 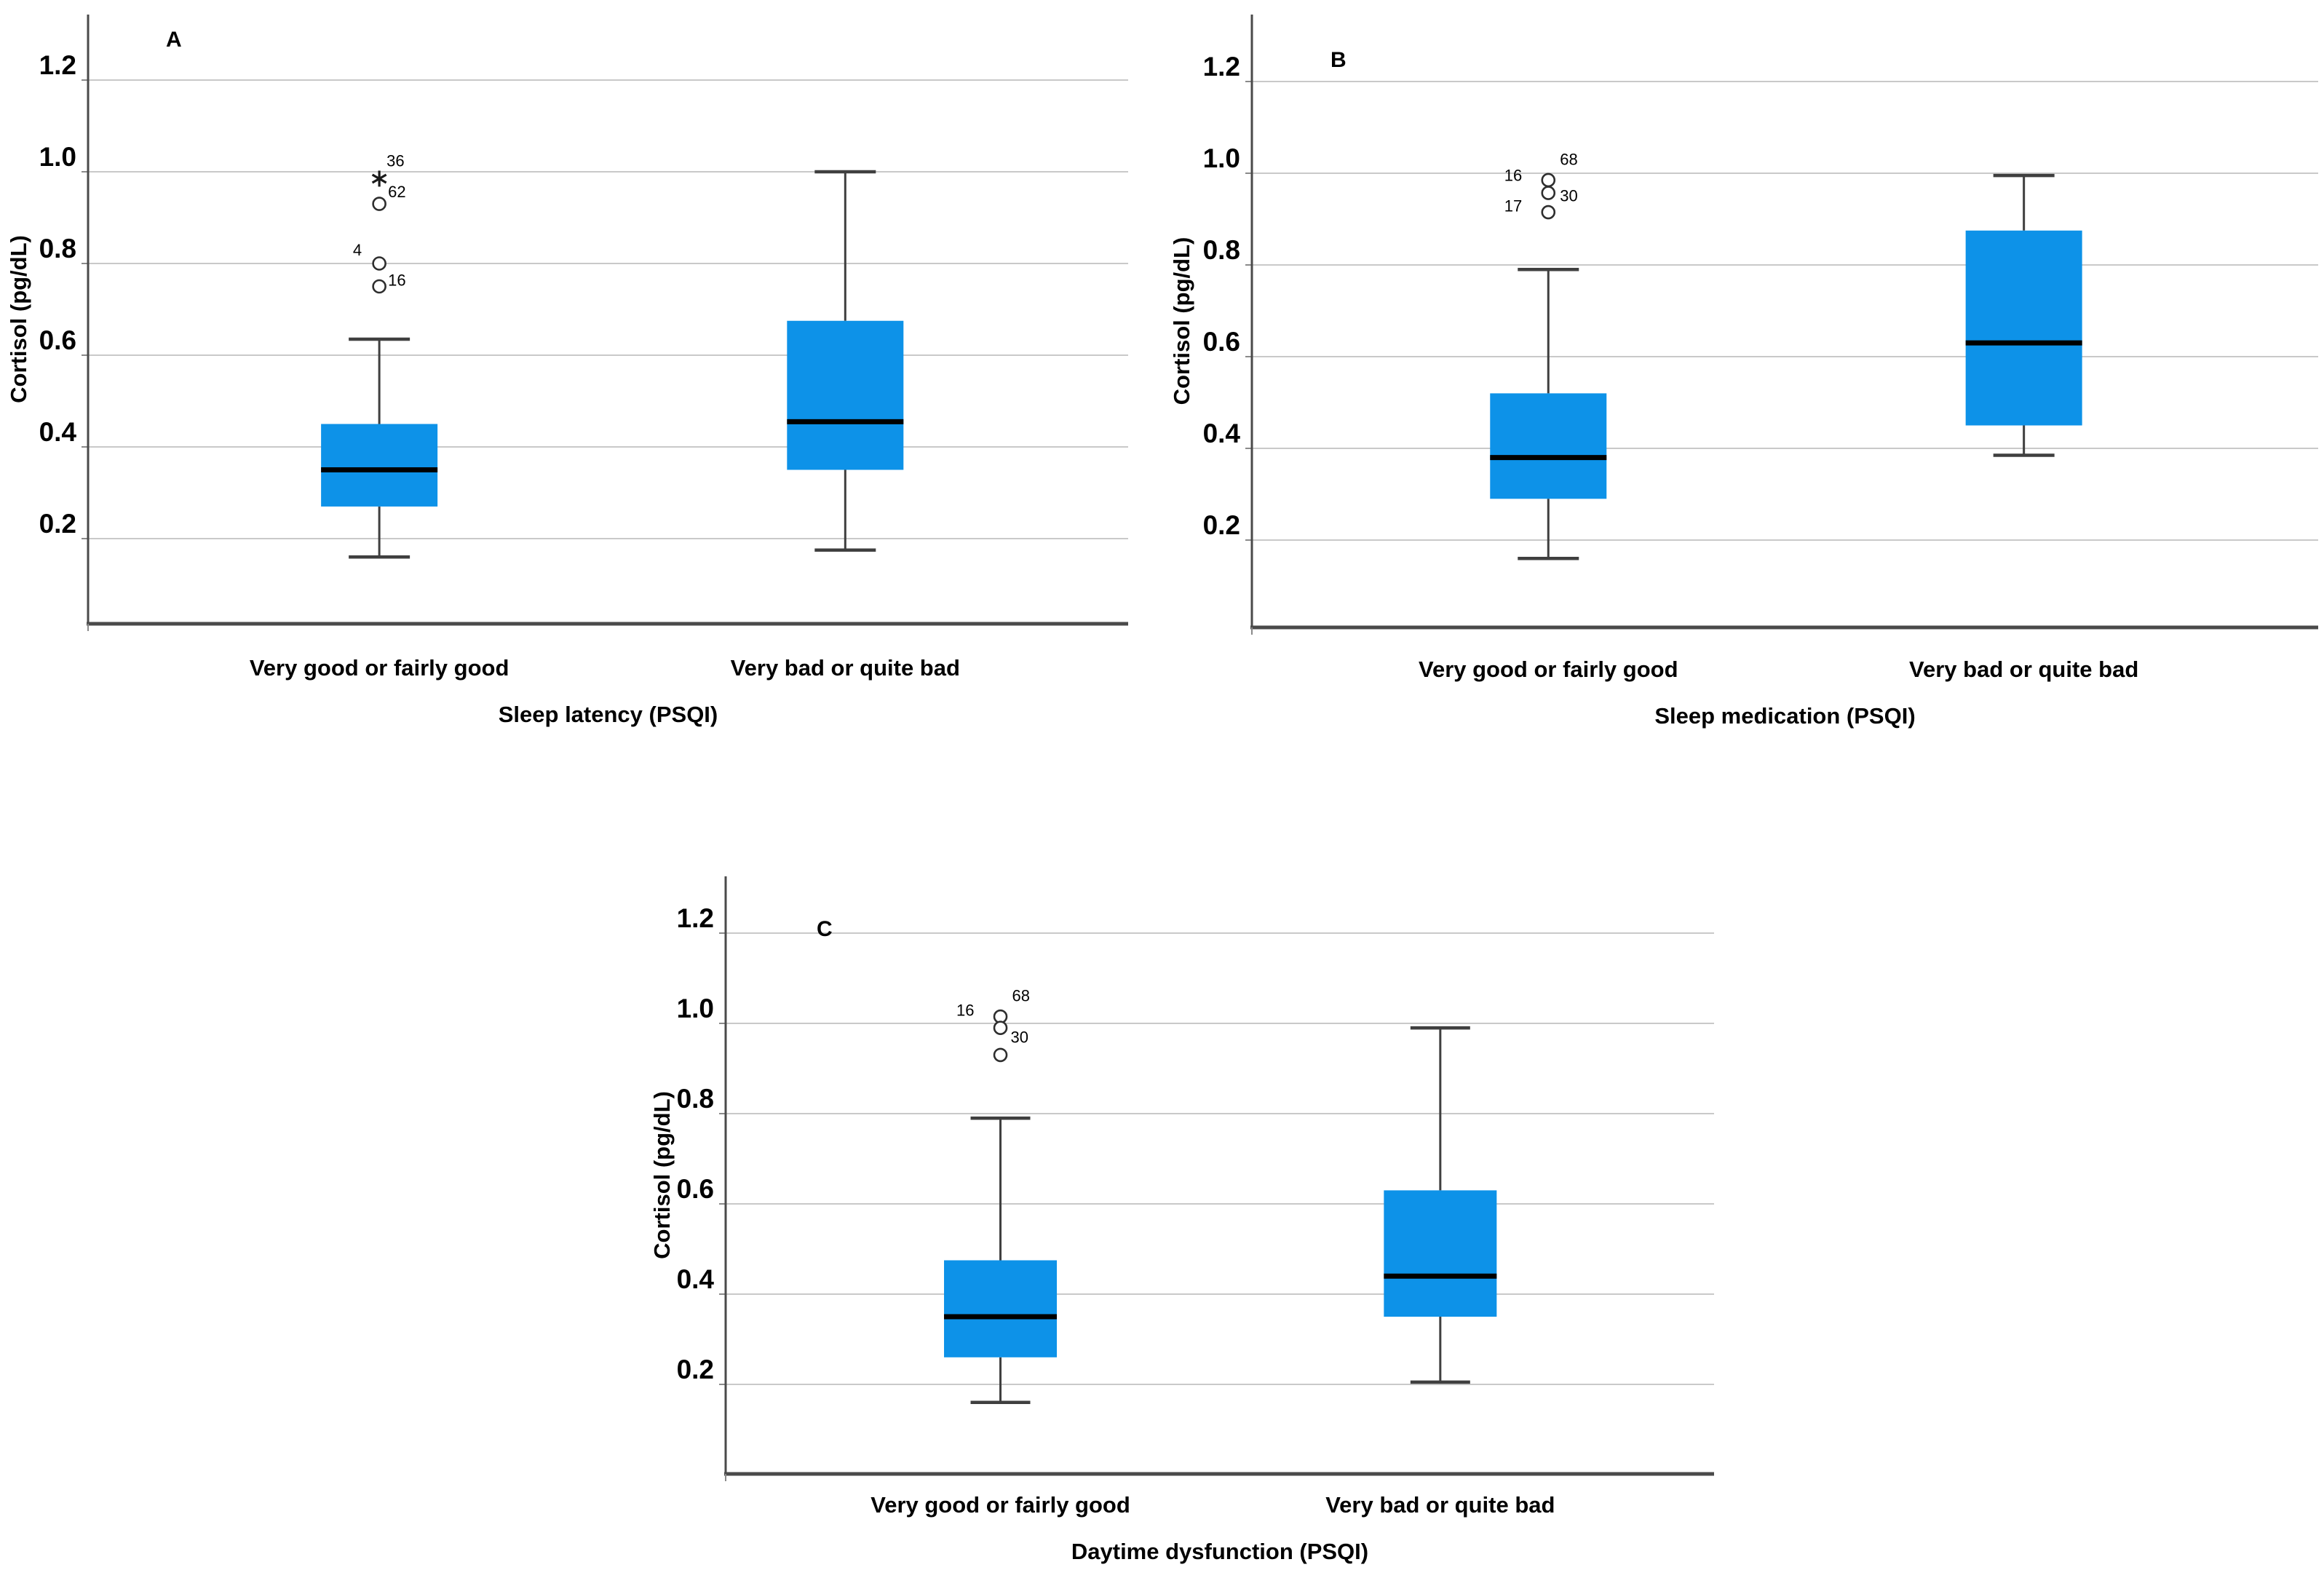 I want to click on outlier-label: 62, so click(x=396, y=192).